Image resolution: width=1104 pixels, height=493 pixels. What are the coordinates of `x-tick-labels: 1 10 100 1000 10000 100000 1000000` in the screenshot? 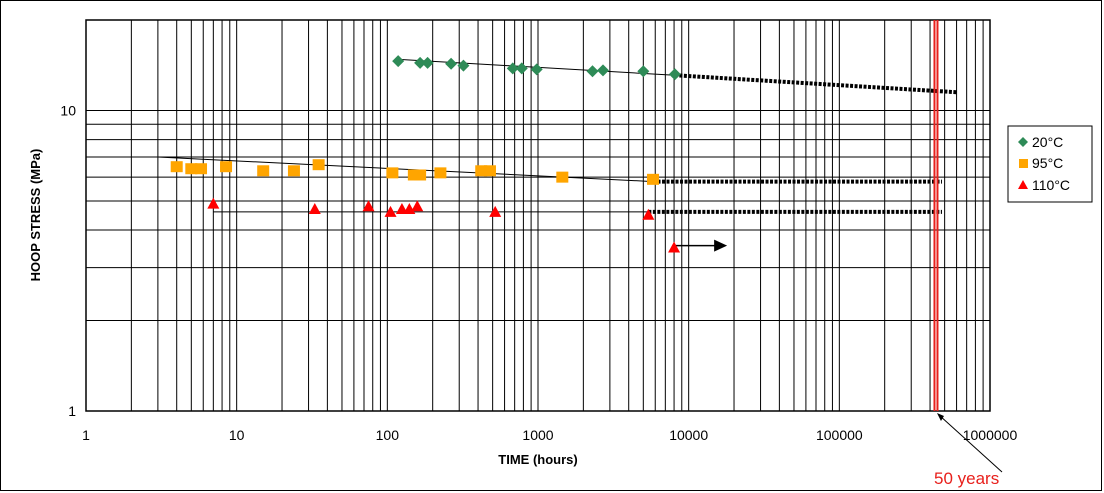 It's located at (549, 435).